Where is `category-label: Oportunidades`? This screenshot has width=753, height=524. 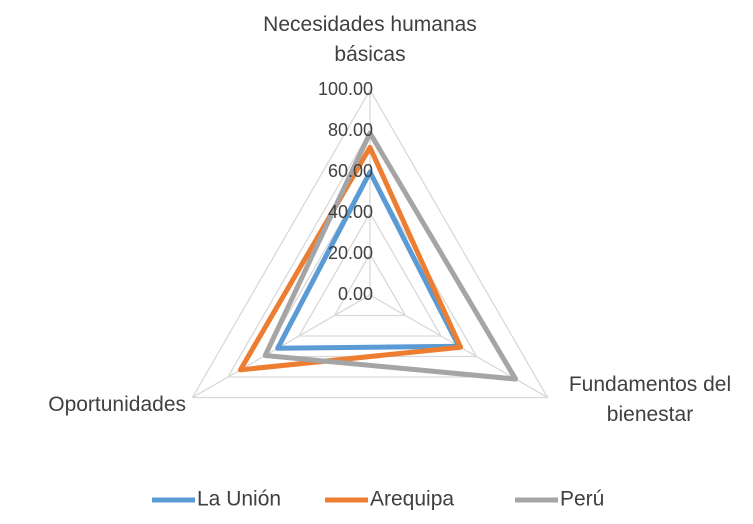
category-label: Oportunidades is located at coordinates (117, 404).